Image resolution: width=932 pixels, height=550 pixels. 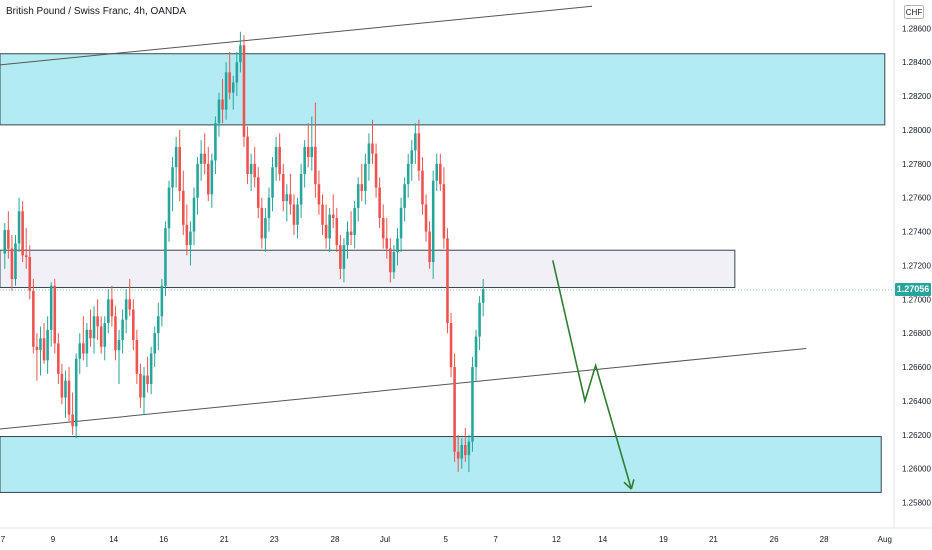 I want to click on y-tick-label: 1.26800, so click(x=916, y=333).